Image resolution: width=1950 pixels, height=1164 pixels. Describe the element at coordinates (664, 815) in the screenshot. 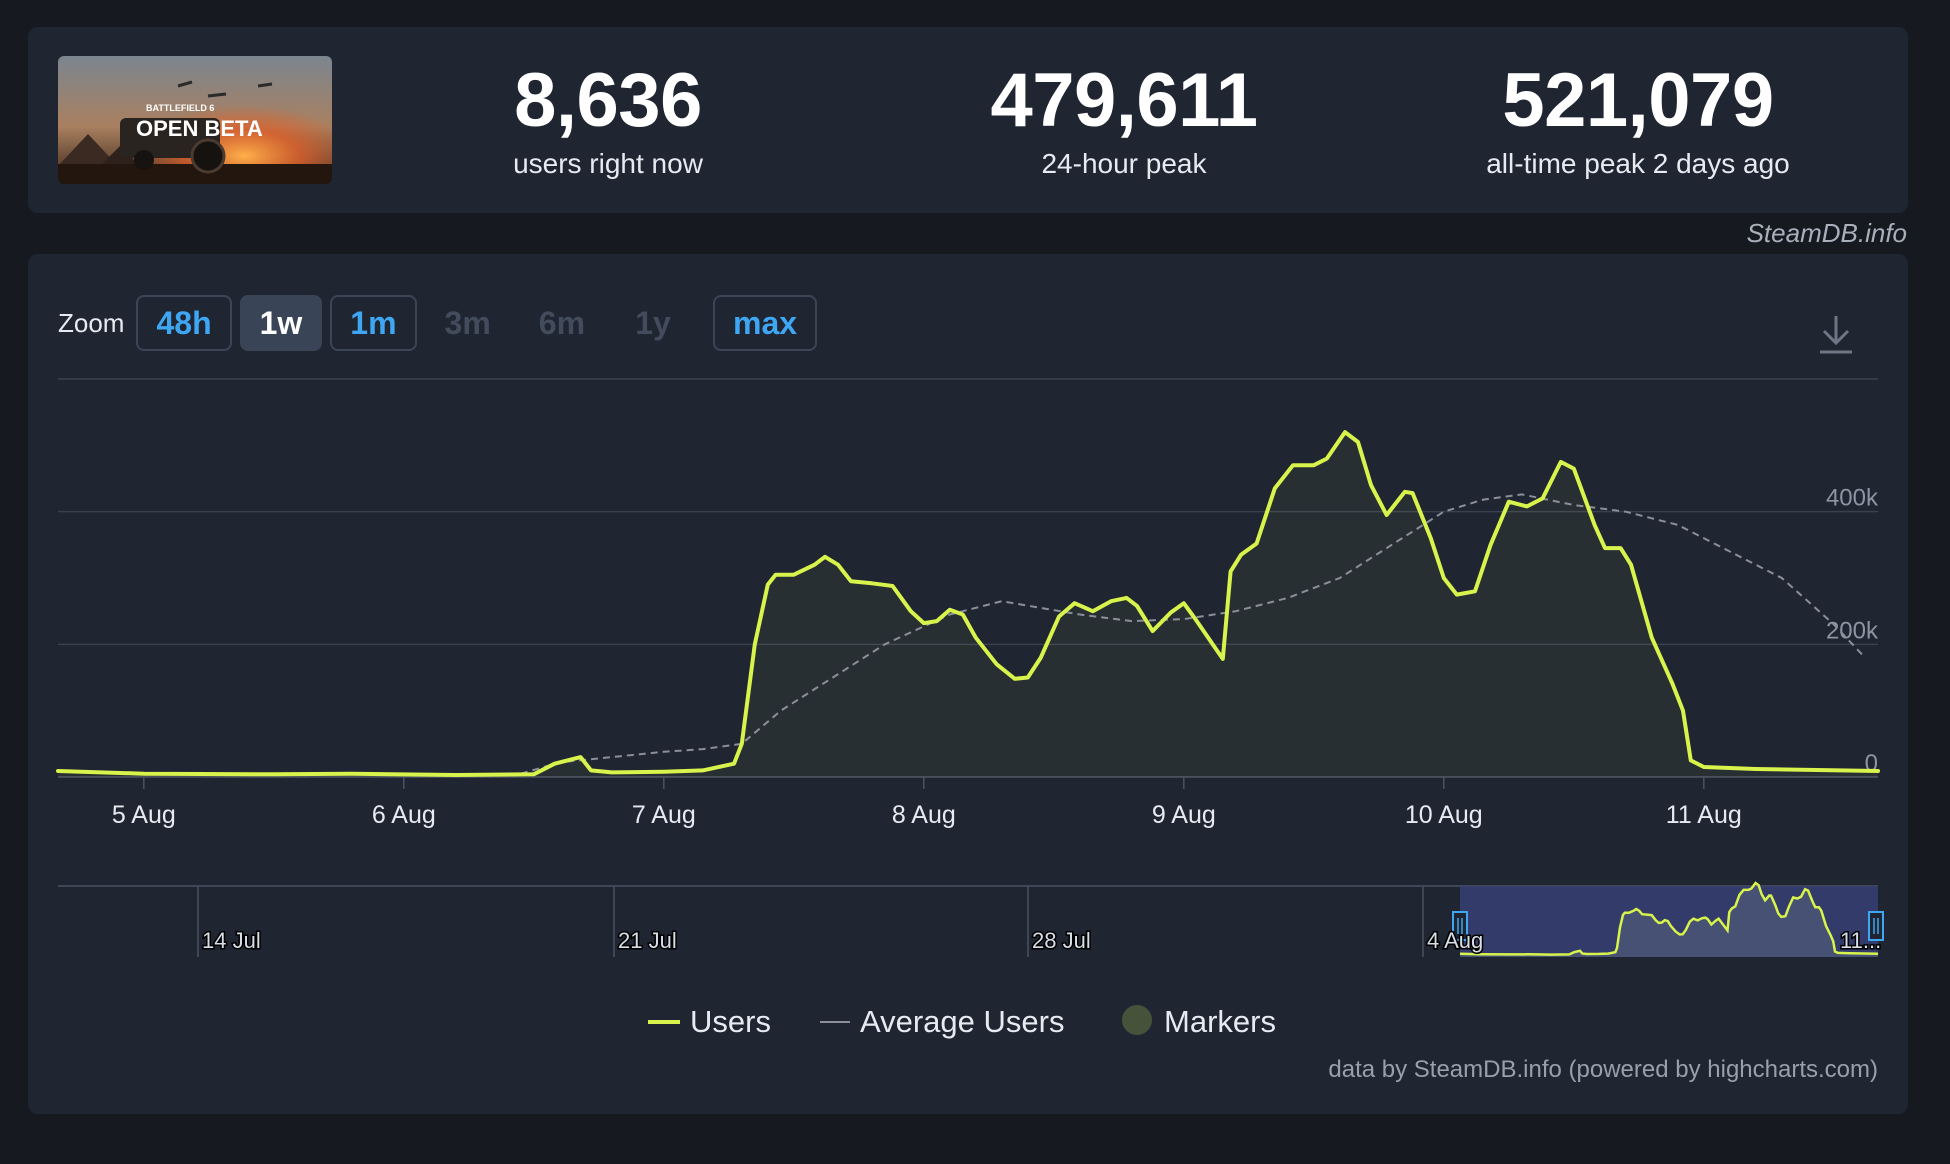

I see `x-tick-label: 7 Aug` at that location.